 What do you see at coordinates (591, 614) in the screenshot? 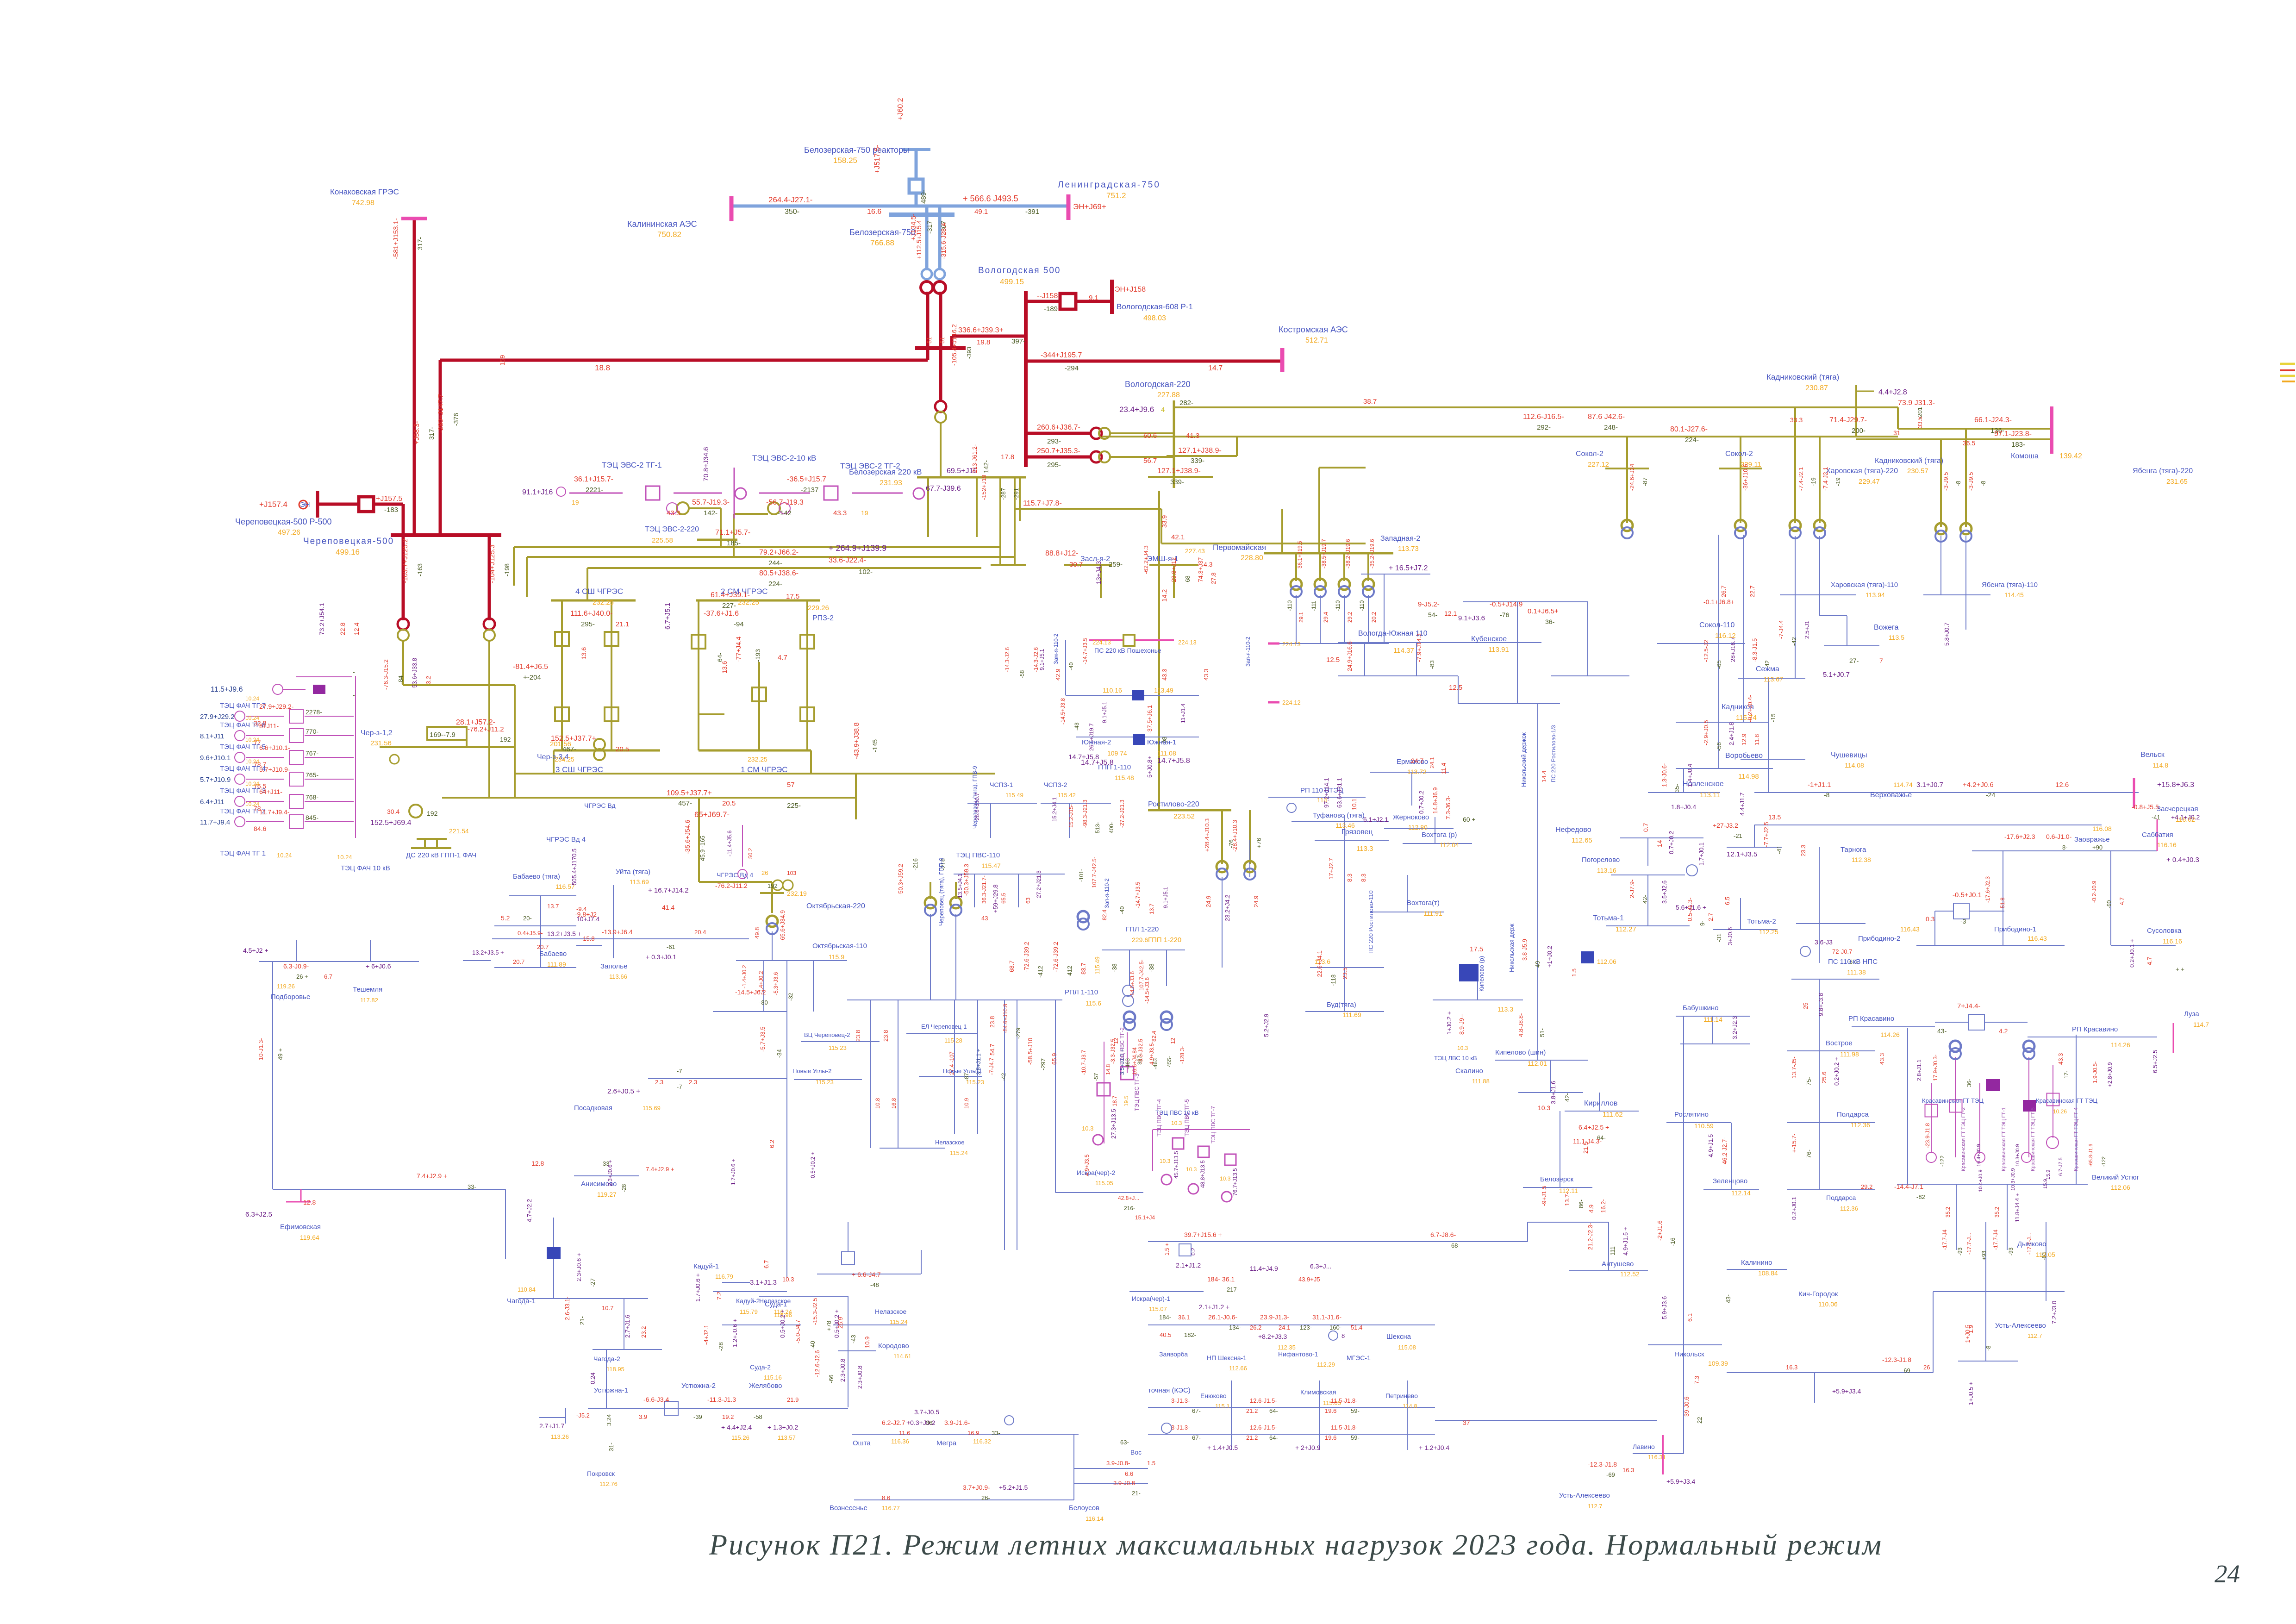
I see `svg-text: 111.6+J40.0-` at bounding box center [591, 614].